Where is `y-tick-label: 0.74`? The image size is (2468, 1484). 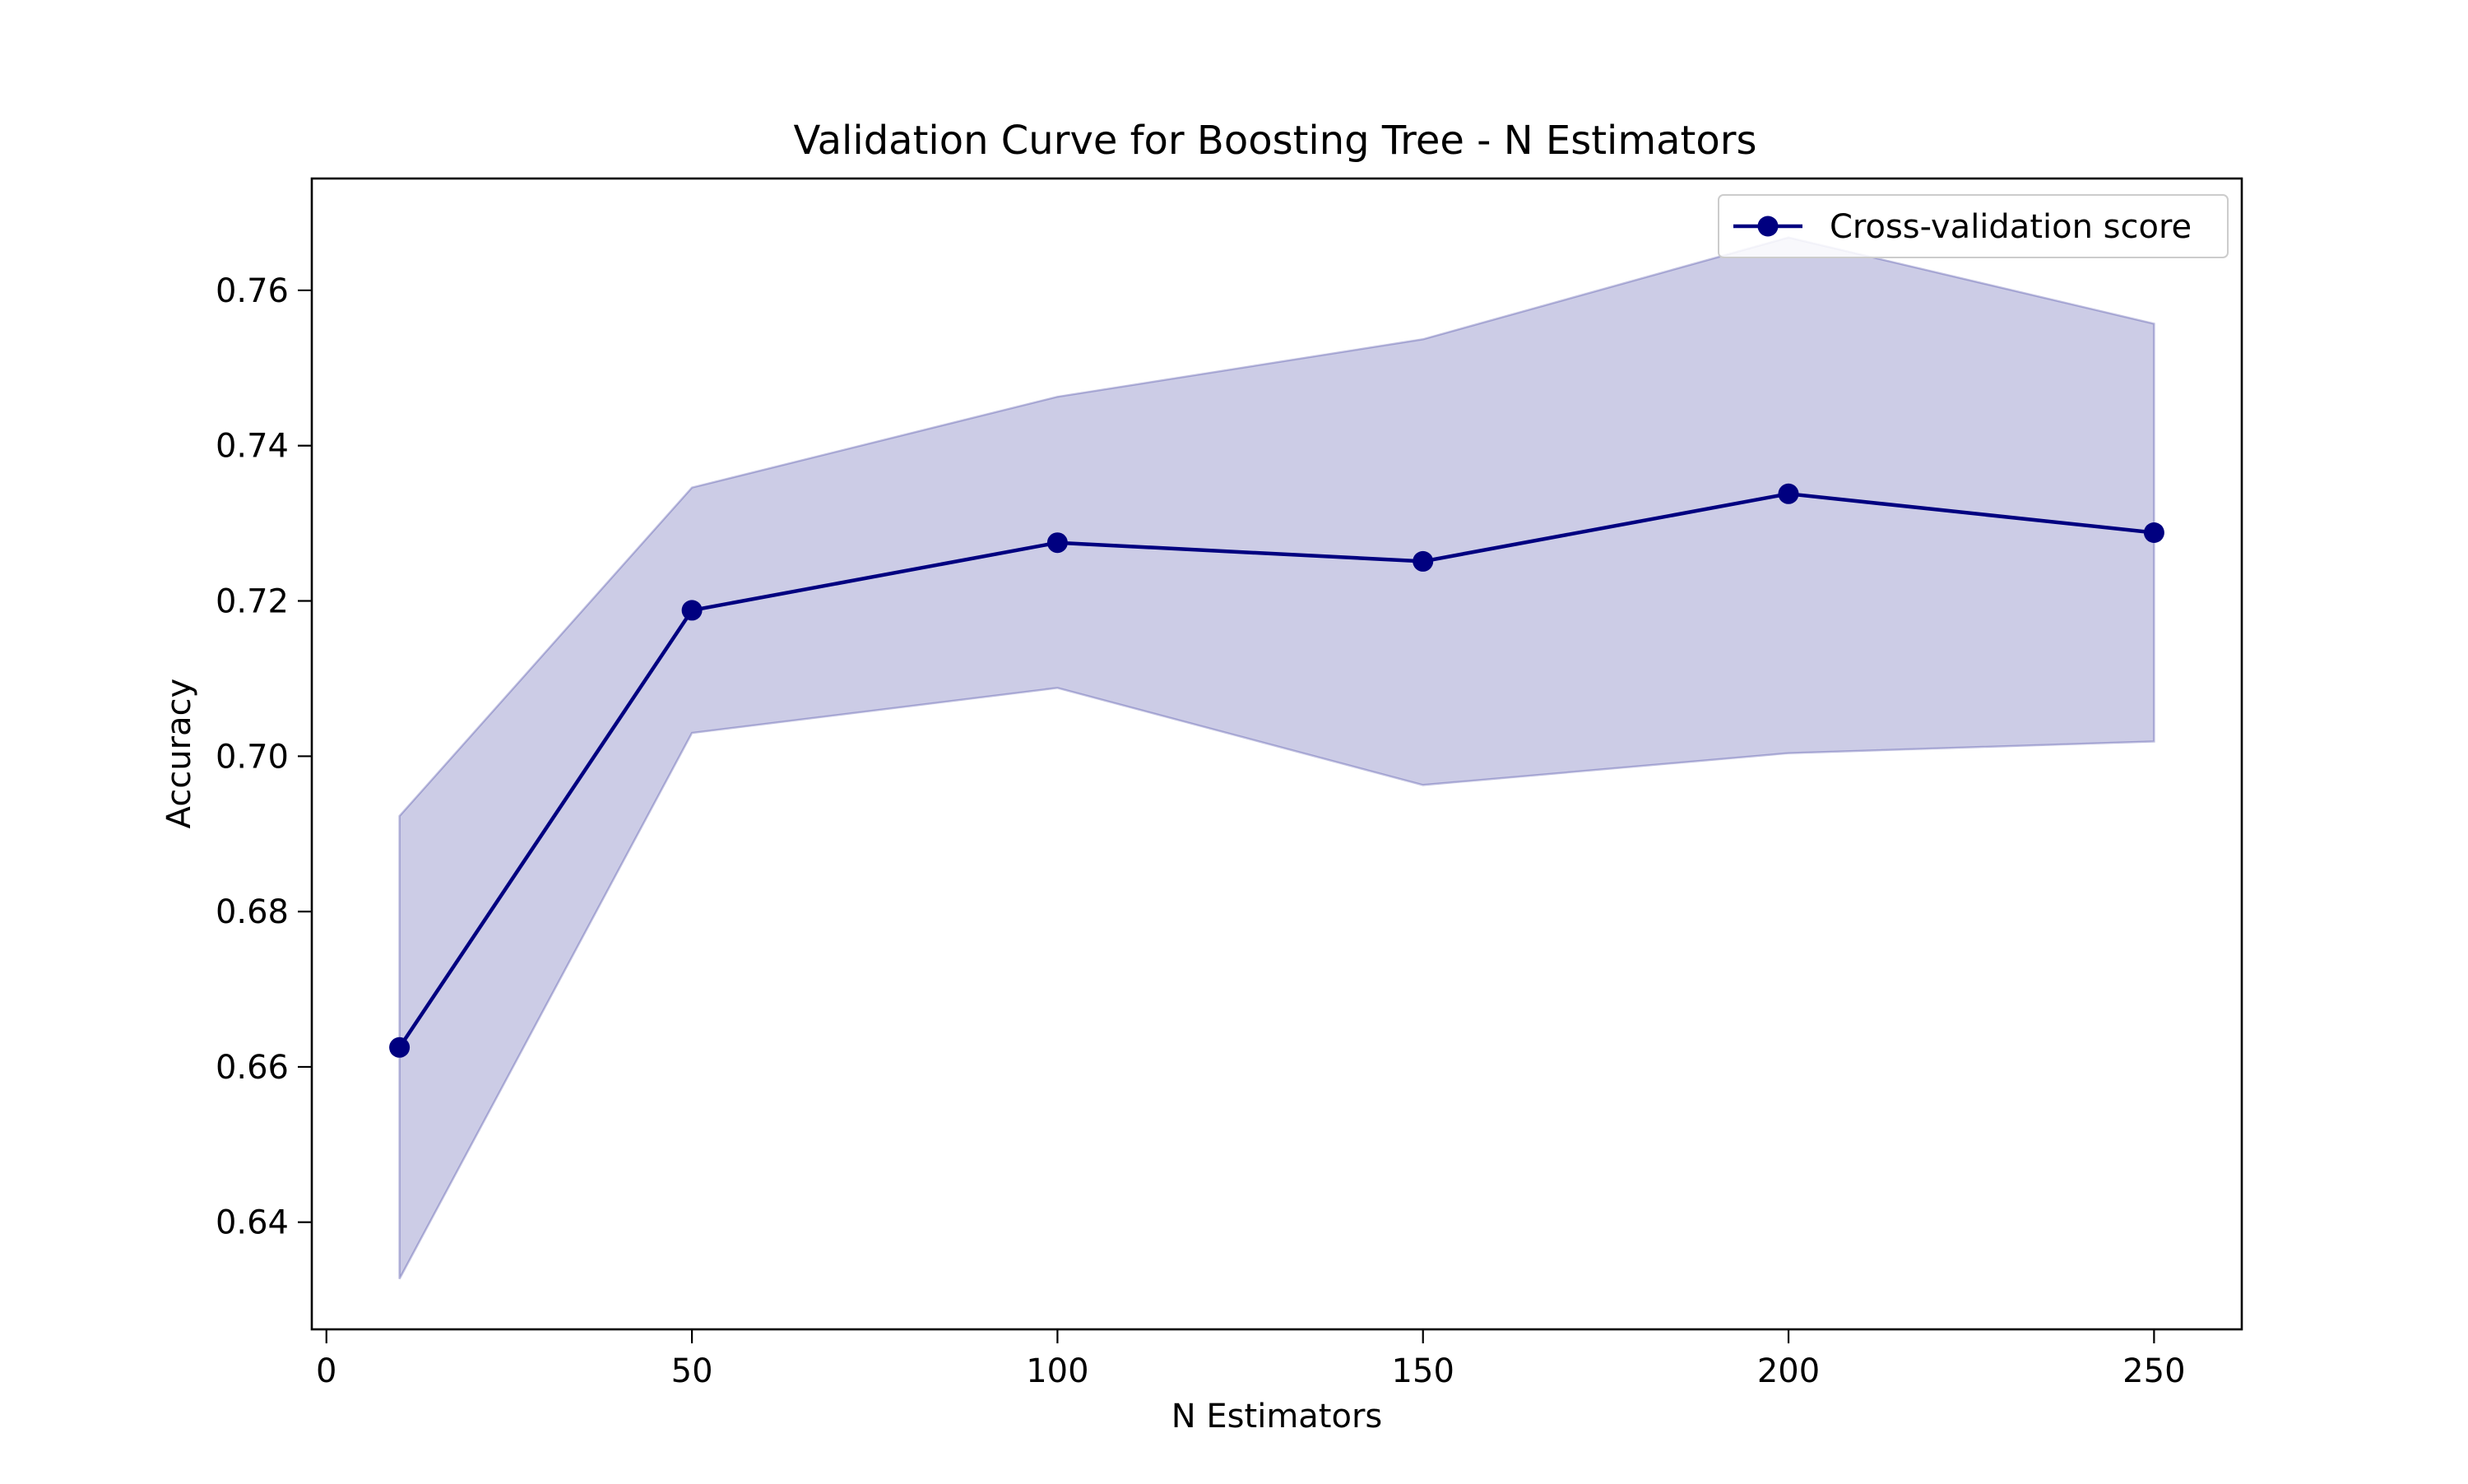 y-tick-label: 0.74 is located at coordinates (252, 447).